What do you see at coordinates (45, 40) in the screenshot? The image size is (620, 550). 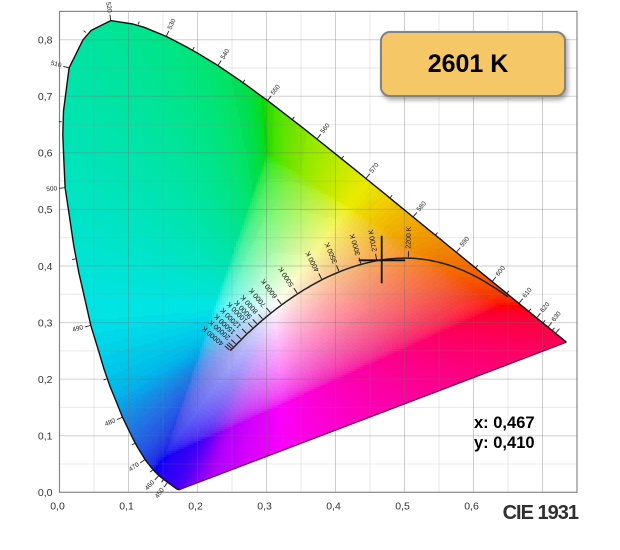 I see `svg-text: 0,8` at bounding box center [45, 40].